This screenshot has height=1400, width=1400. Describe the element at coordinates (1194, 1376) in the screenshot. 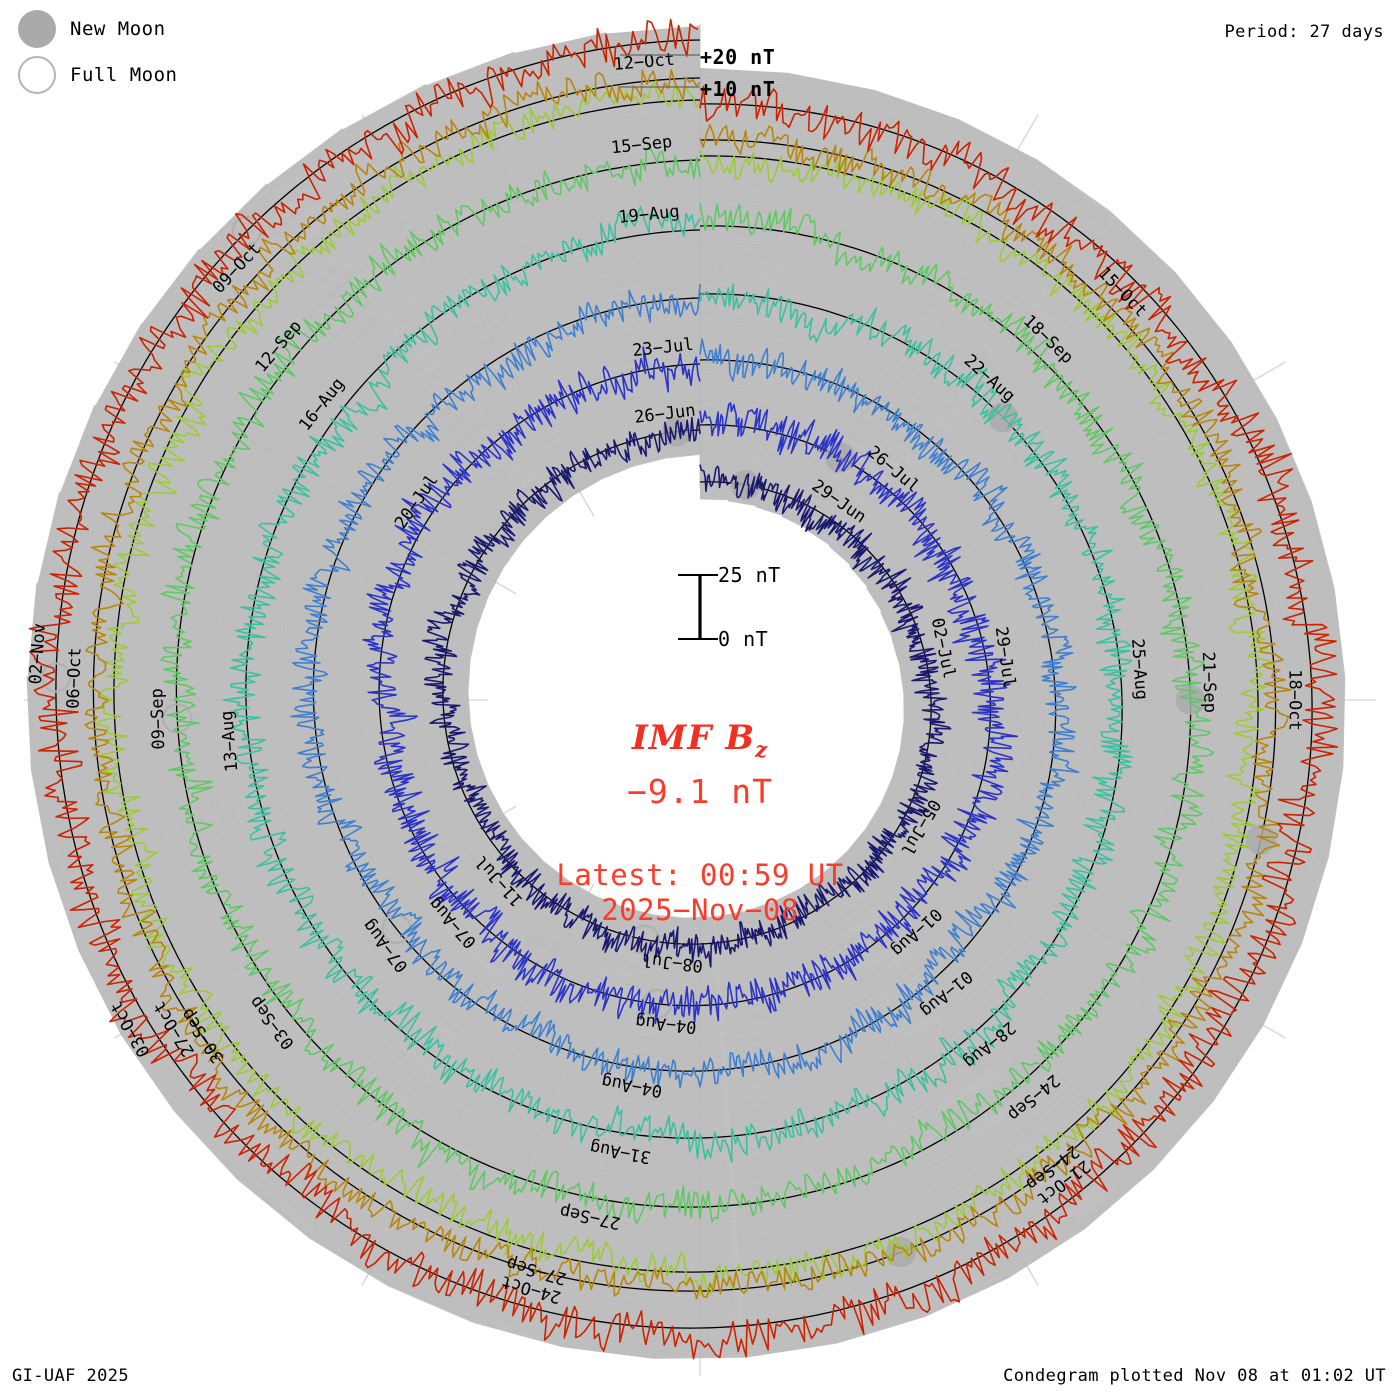

I see `plotted-timestamp: Condegram plotted Nov 08 at 01:02 UT` at that location.